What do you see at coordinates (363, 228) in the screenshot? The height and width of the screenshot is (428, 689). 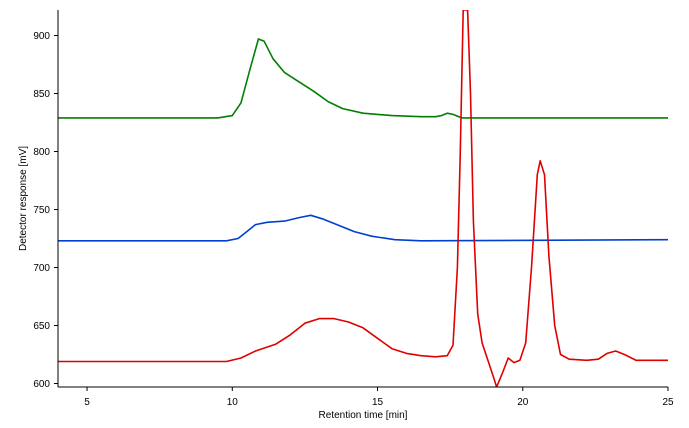 I see `trace-2-line` at bounding box center [363, 228].